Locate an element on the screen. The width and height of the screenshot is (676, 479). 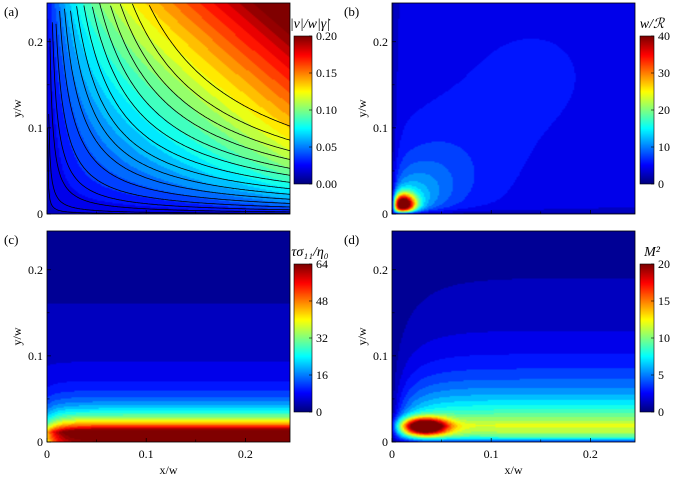
colorbar-a: 0.00 0.05 0.10 0.15 0.20|v|/w|γ̇| is located at coordinates (313, 104).